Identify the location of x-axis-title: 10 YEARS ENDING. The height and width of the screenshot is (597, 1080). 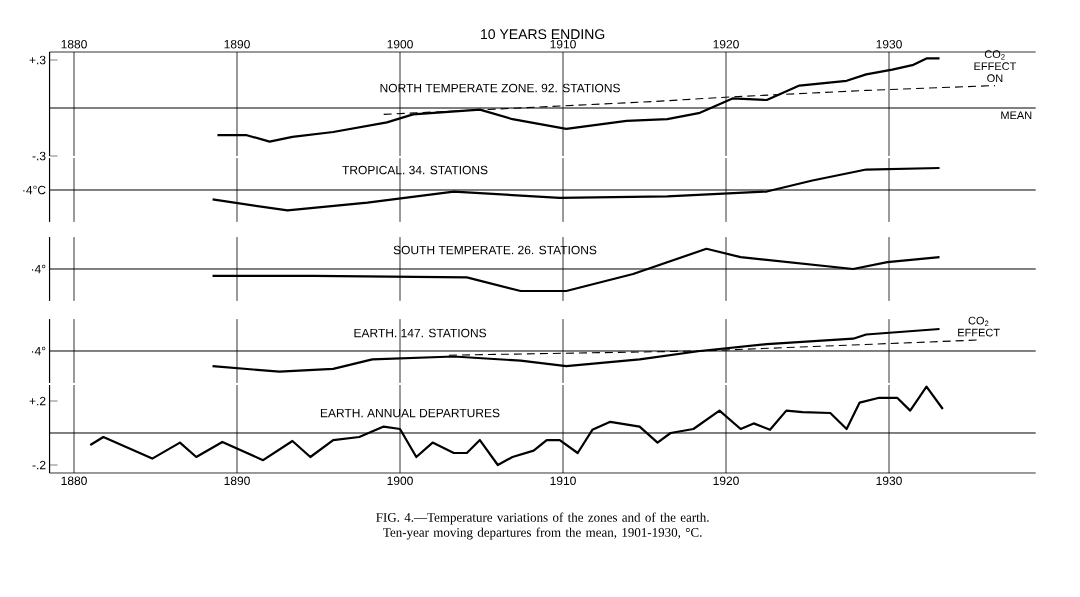
(543, 34).